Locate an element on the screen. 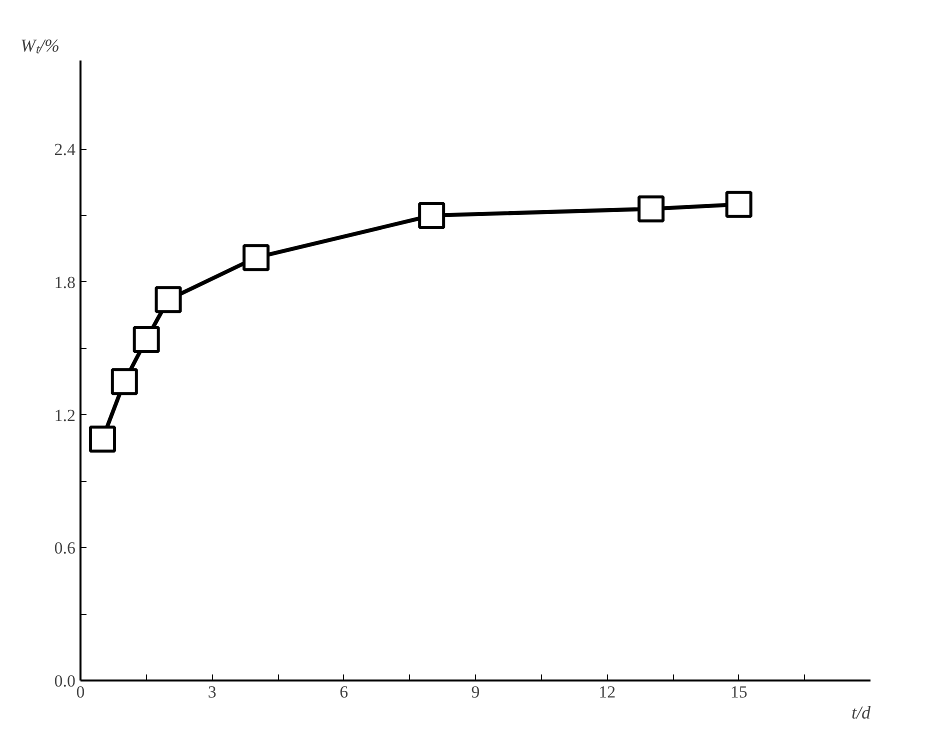 The width and height of the screenshot is (949, 744). y-tick-label: 1.8 is located at coordinates (65, 282).